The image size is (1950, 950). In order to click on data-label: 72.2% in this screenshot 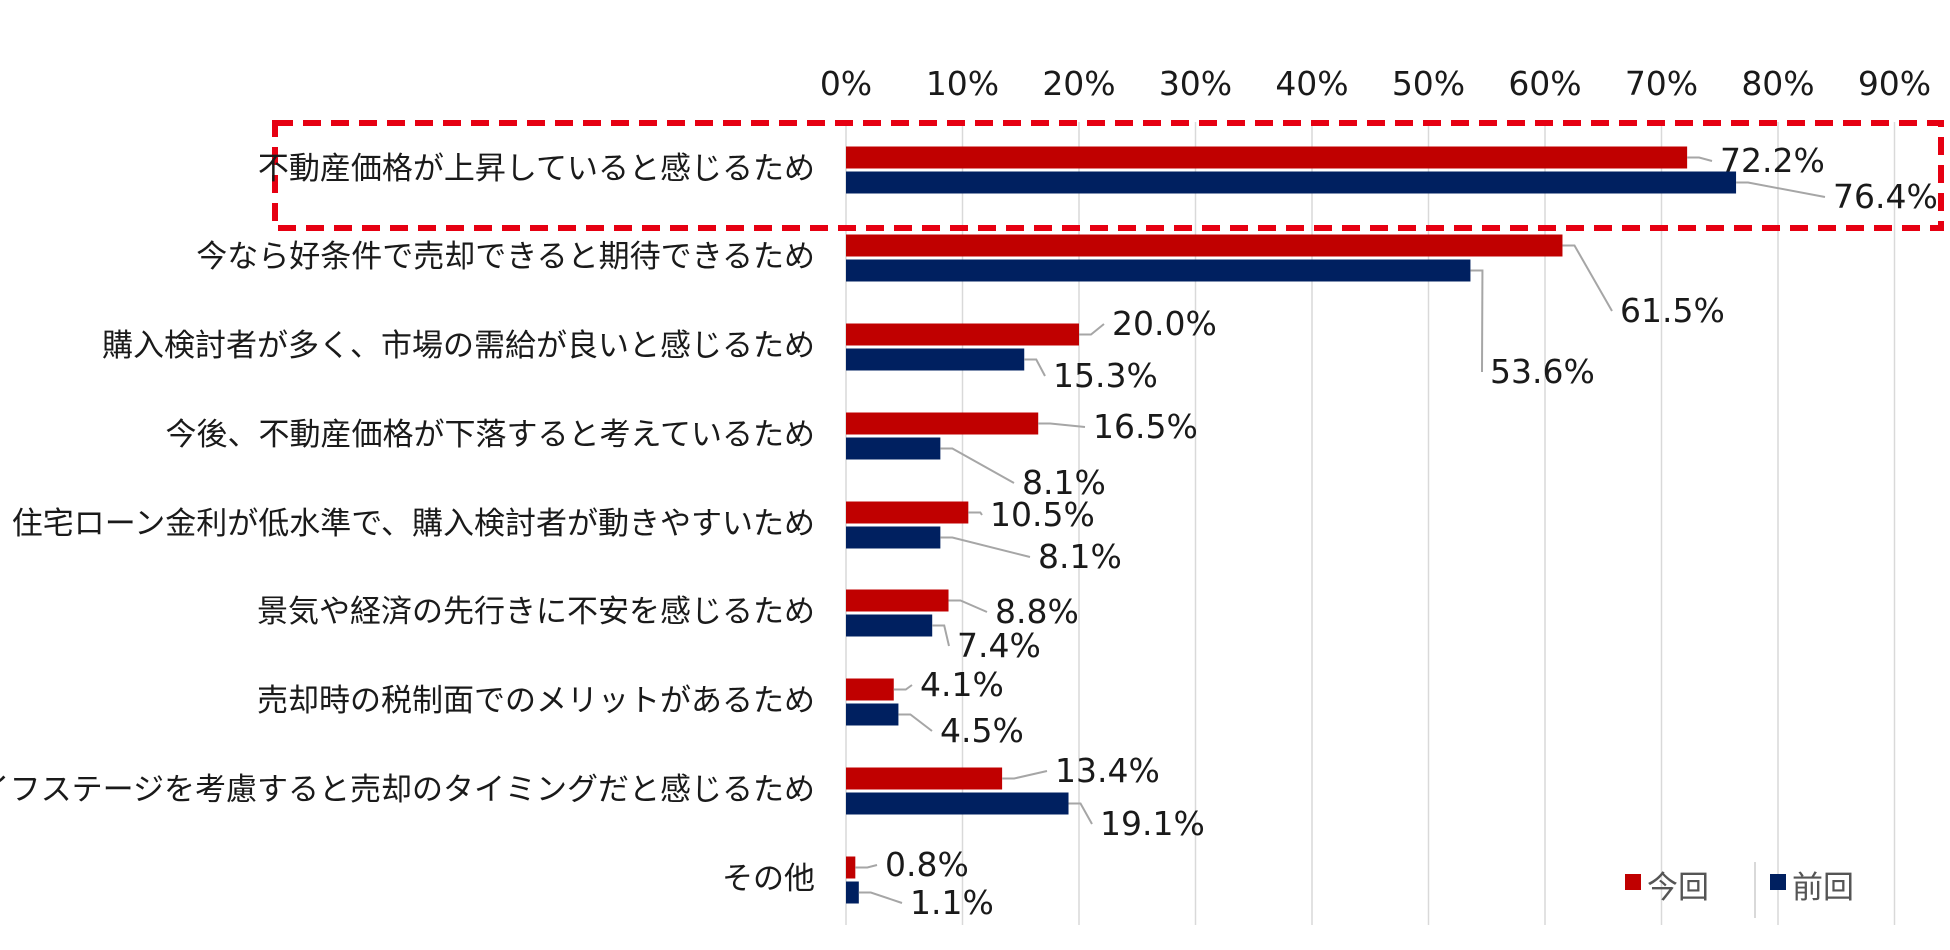, I will do `click(1772, 160)`.